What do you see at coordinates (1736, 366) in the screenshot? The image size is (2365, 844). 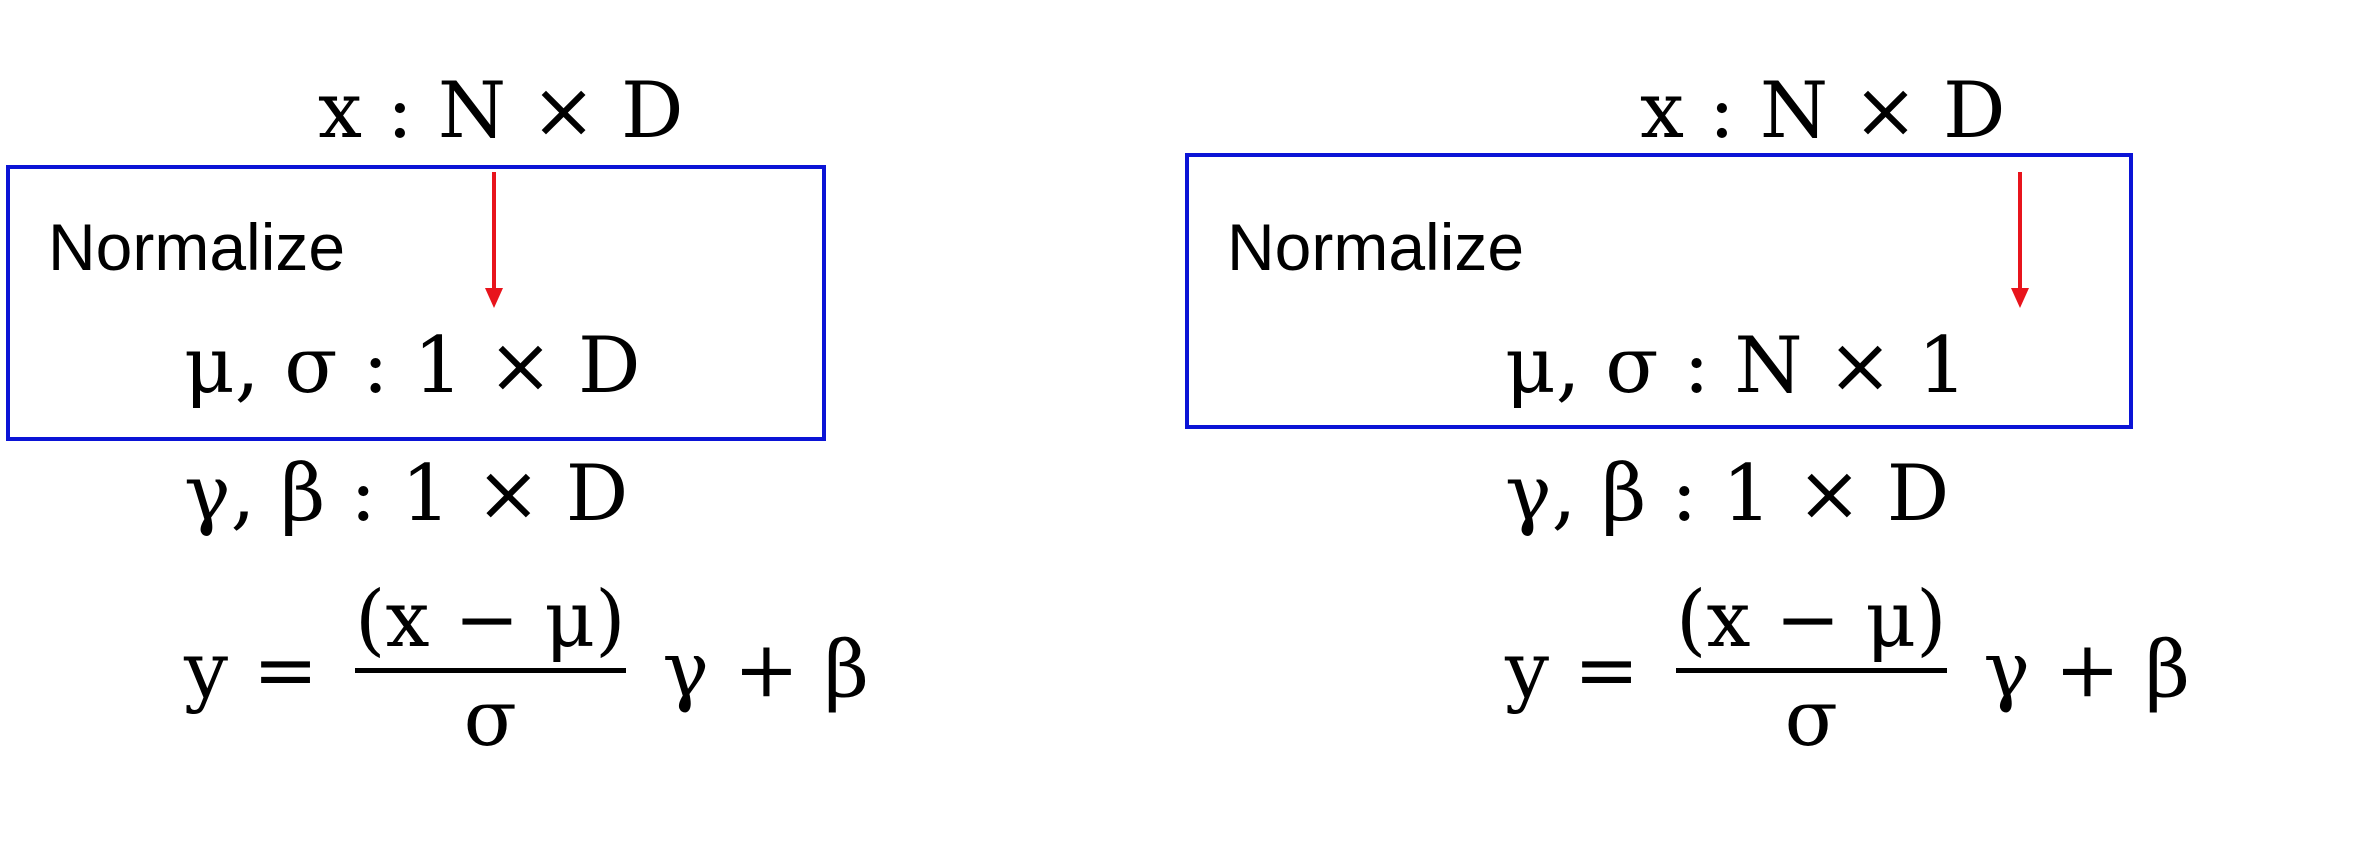 I see `stats-shape: μ, σ : N × 1` at bounding box center [1736, 366].